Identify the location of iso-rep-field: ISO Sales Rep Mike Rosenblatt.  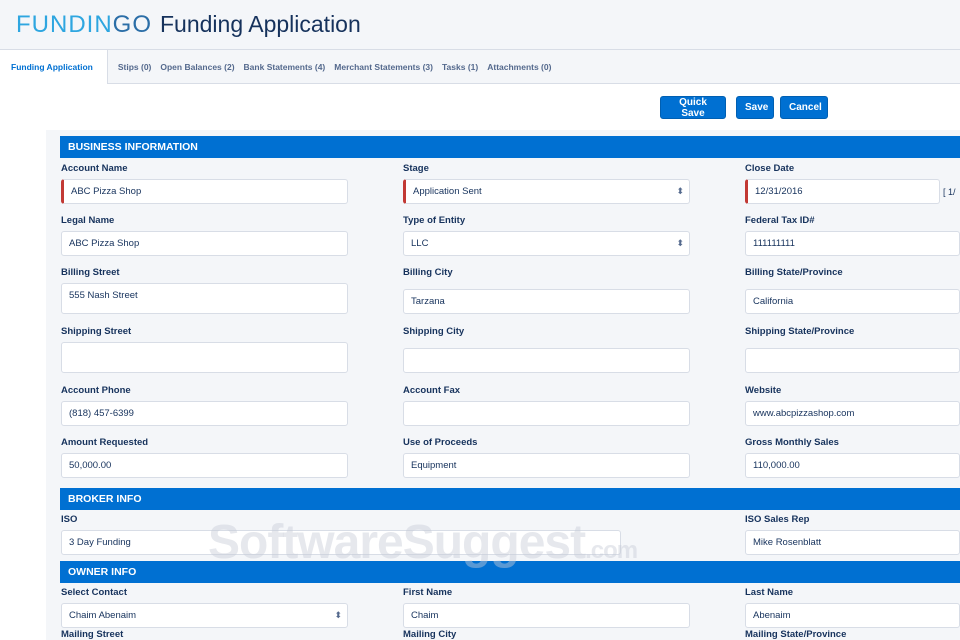
(852, 534).